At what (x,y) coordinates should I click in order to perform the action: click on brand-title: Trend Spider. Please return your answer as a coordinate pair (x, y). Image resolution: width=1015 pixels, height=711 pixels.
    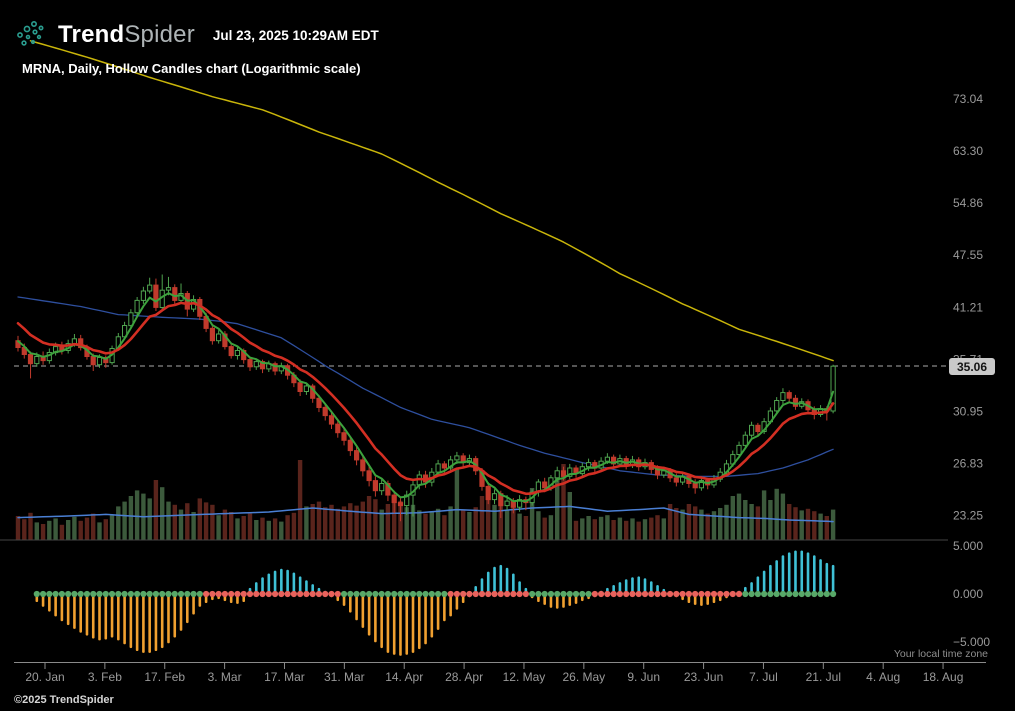
    Looking at the image, I should click on (126, 35).